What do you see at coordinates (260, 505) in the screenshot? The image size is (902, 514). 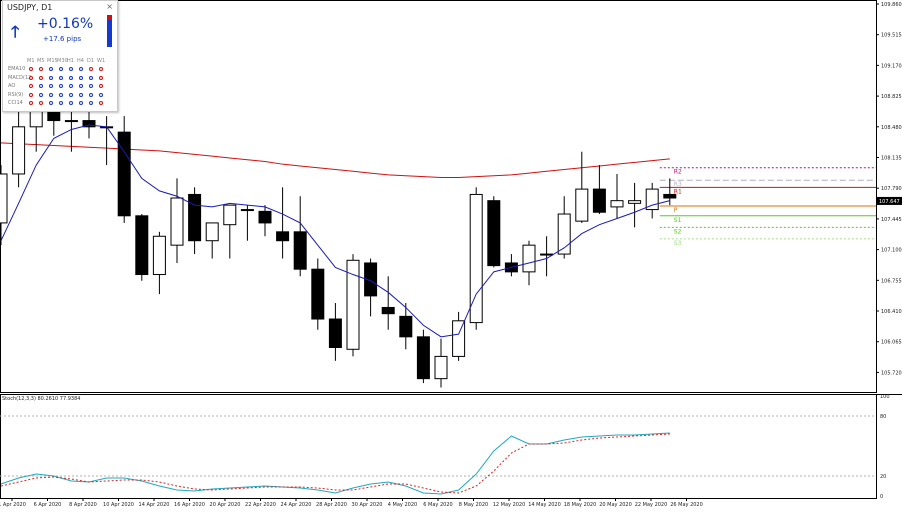 I see `date-label: 22 Apr 2020` at bounding box center [260, 505].